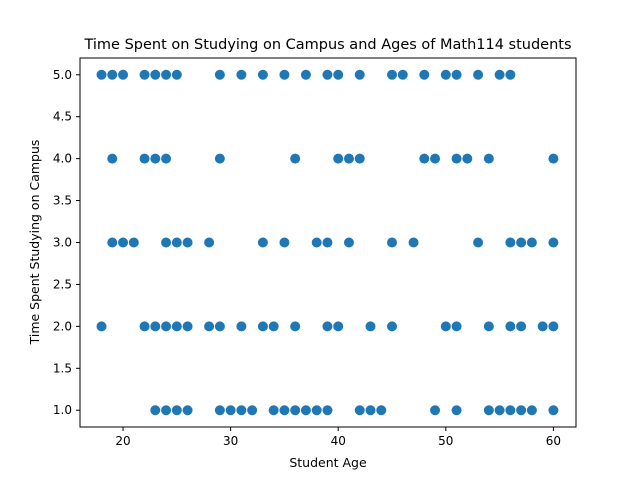 The height and width of the screenshot is (480, 640). I want to click on x-tick-label: 40, so click(338, 441).